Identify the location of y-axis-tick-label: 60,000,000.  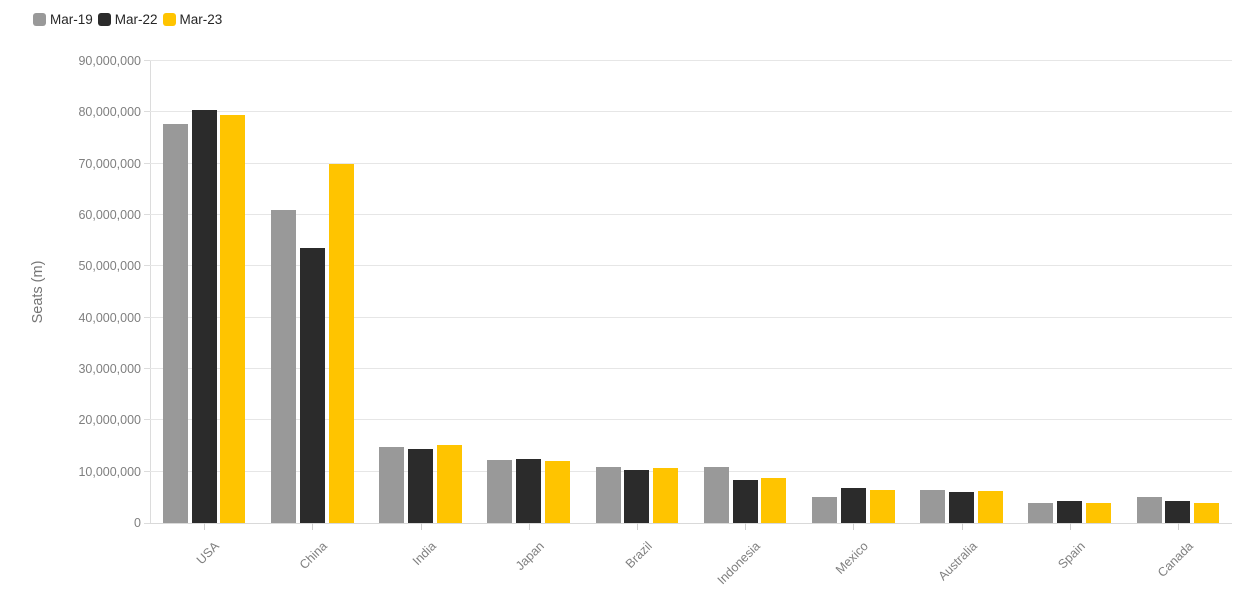
(109, 215).